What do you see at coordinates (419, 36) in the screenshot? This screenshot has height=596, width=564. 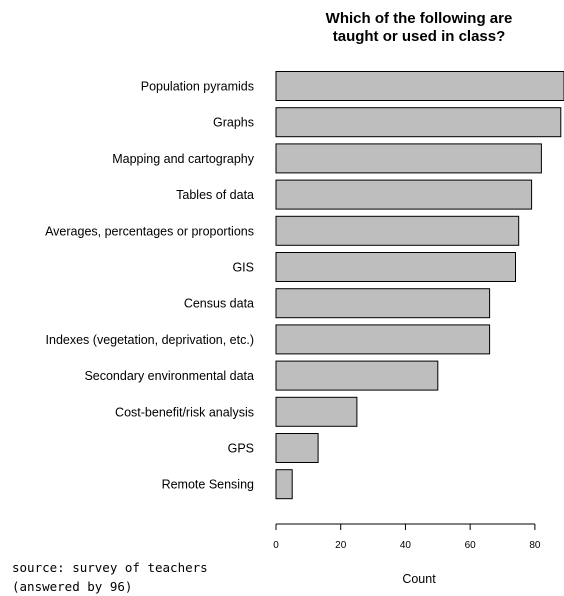 I see `chart-title-line-2: taught or used in class?` at bounding box center [419, 36].